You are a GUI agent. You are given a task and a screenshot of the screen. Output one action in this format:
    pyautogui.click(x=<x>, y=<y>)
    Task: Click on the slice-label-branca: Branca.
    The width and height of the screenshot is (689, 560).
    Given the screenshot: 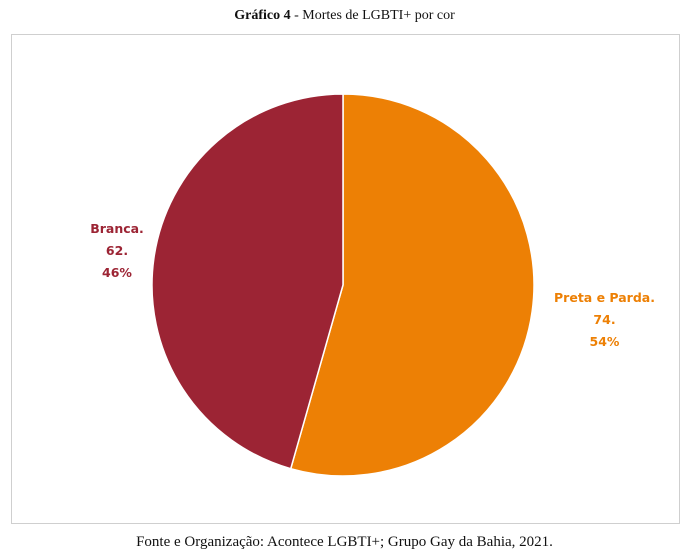 What is the action you would take?
    pyautogui.click(x=117, y=228)
    